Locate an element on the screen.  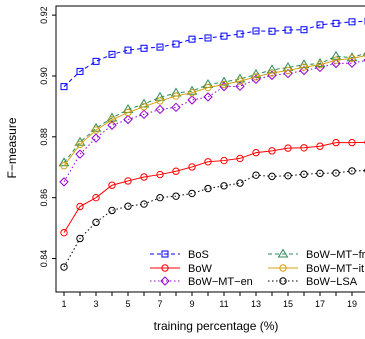
x-tick-label: 13 is located at coordinates (256, 304).